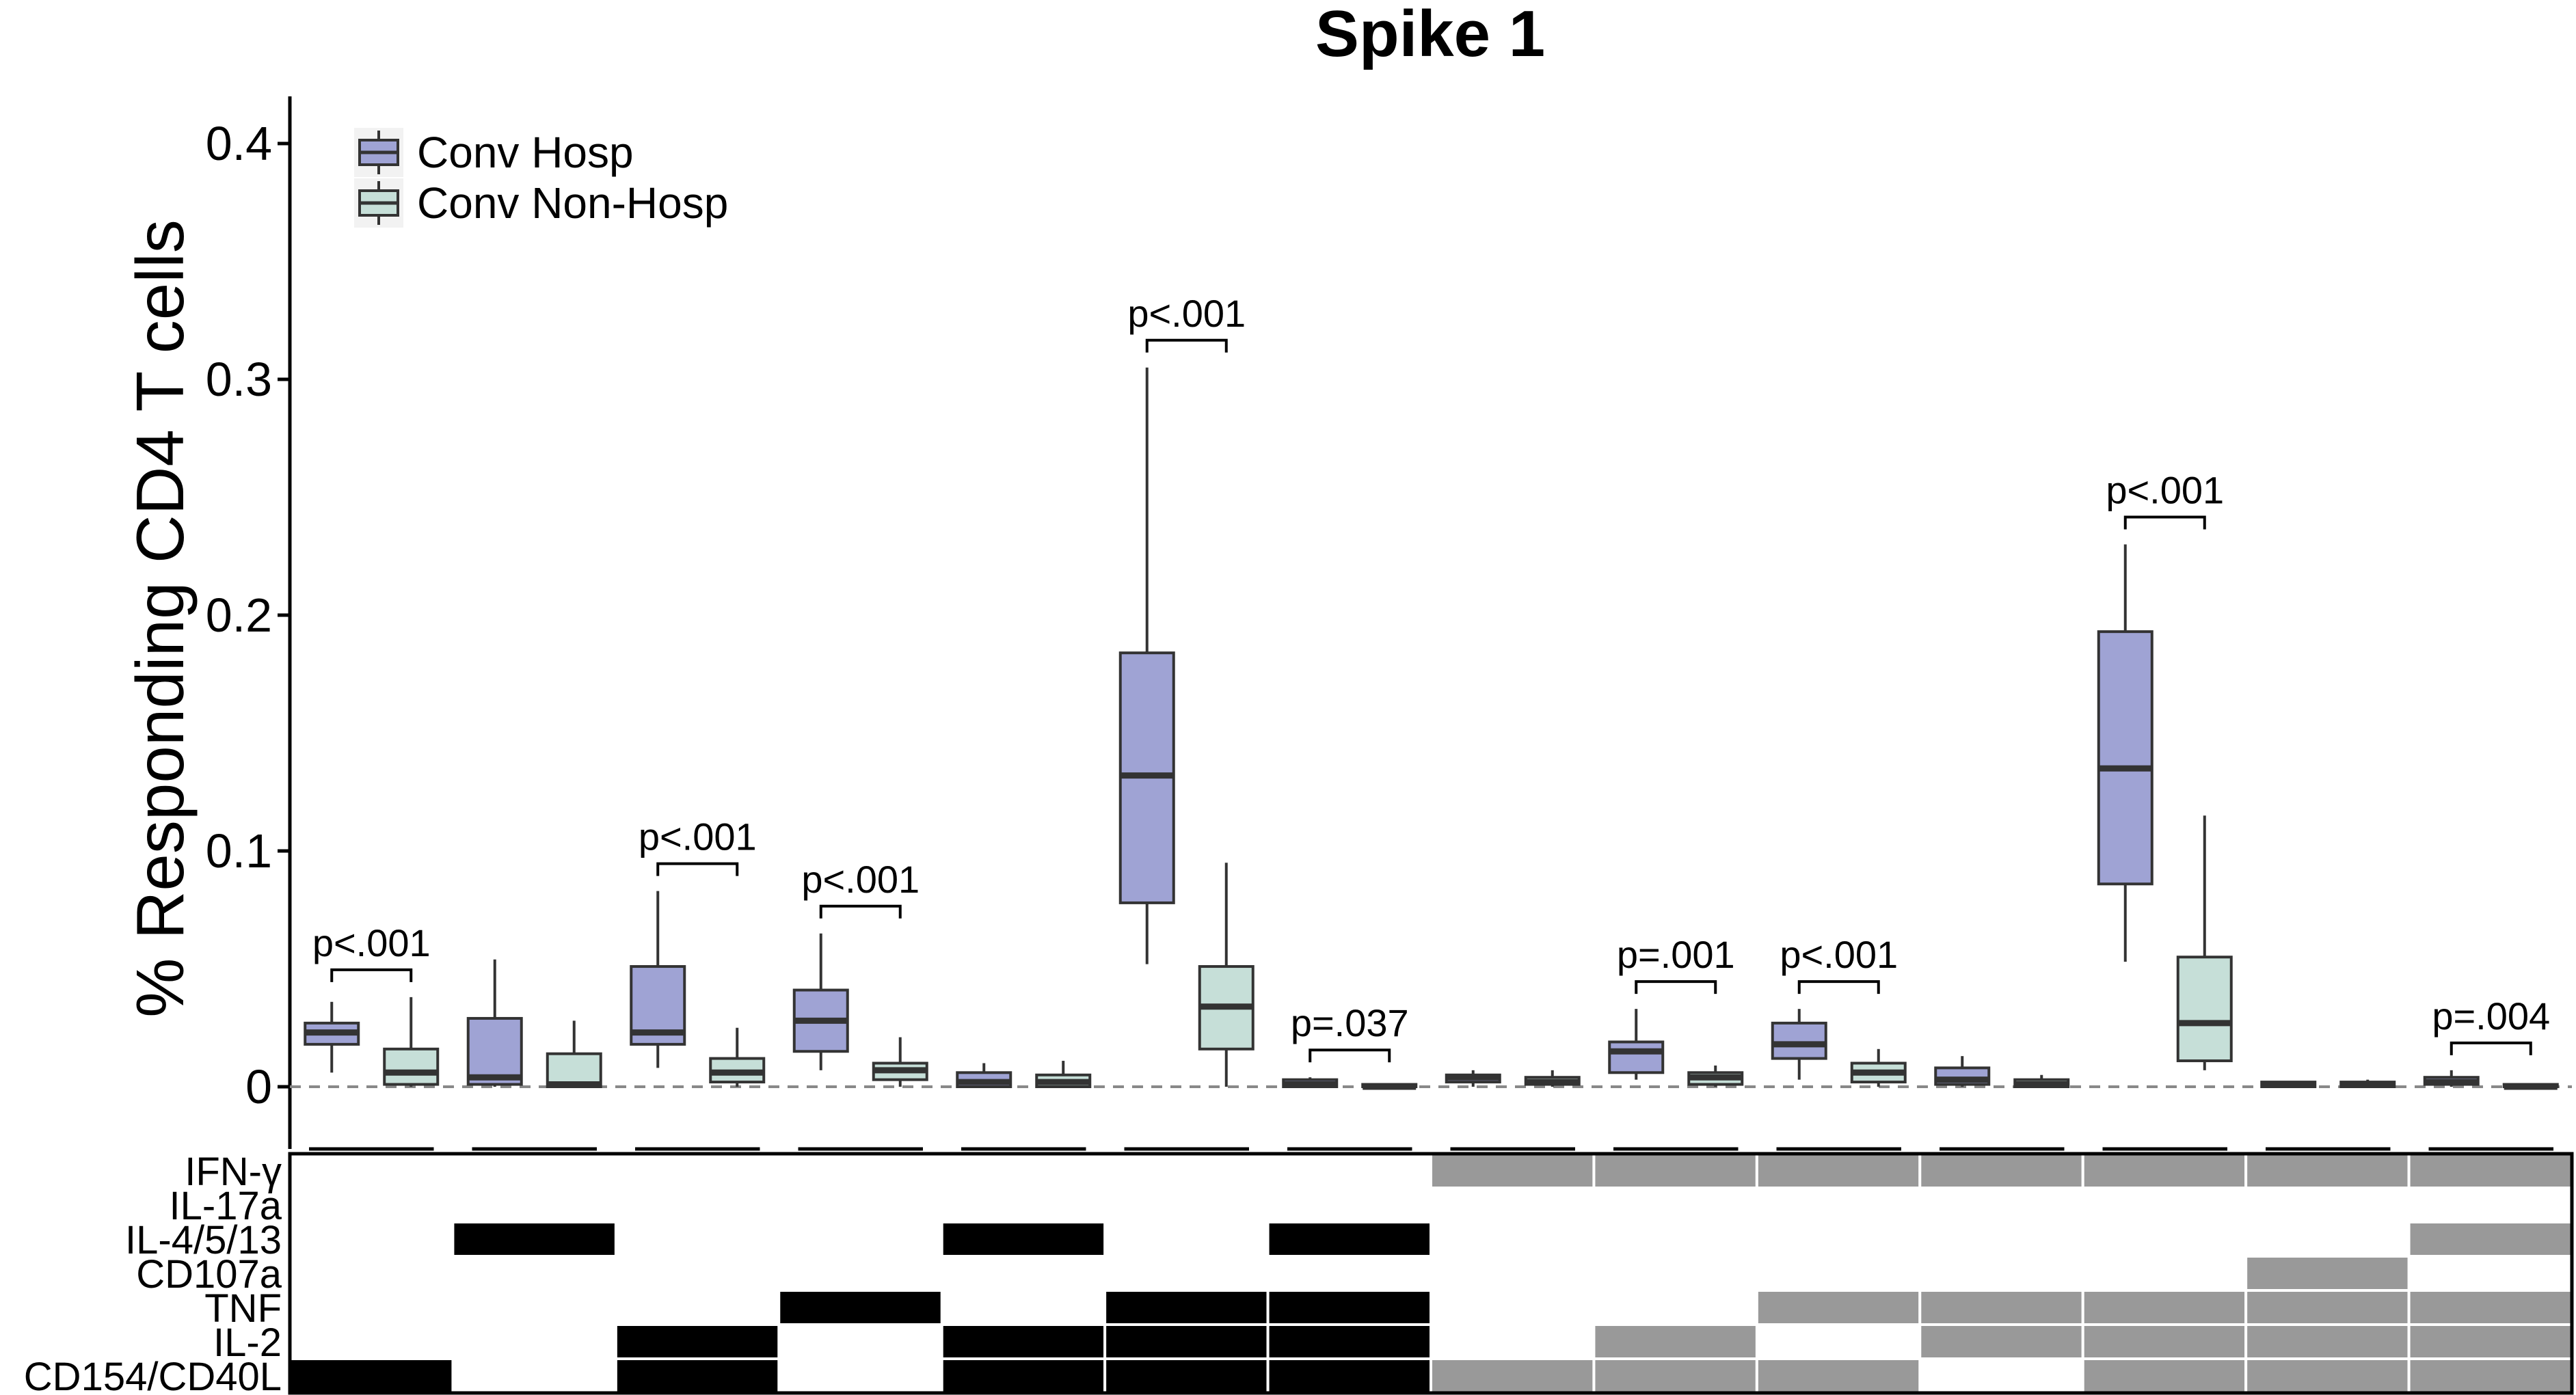  Describe the element at coordinates (2491, 1016) in the screenshot. I see `p-value-label: p=.004` at that location.